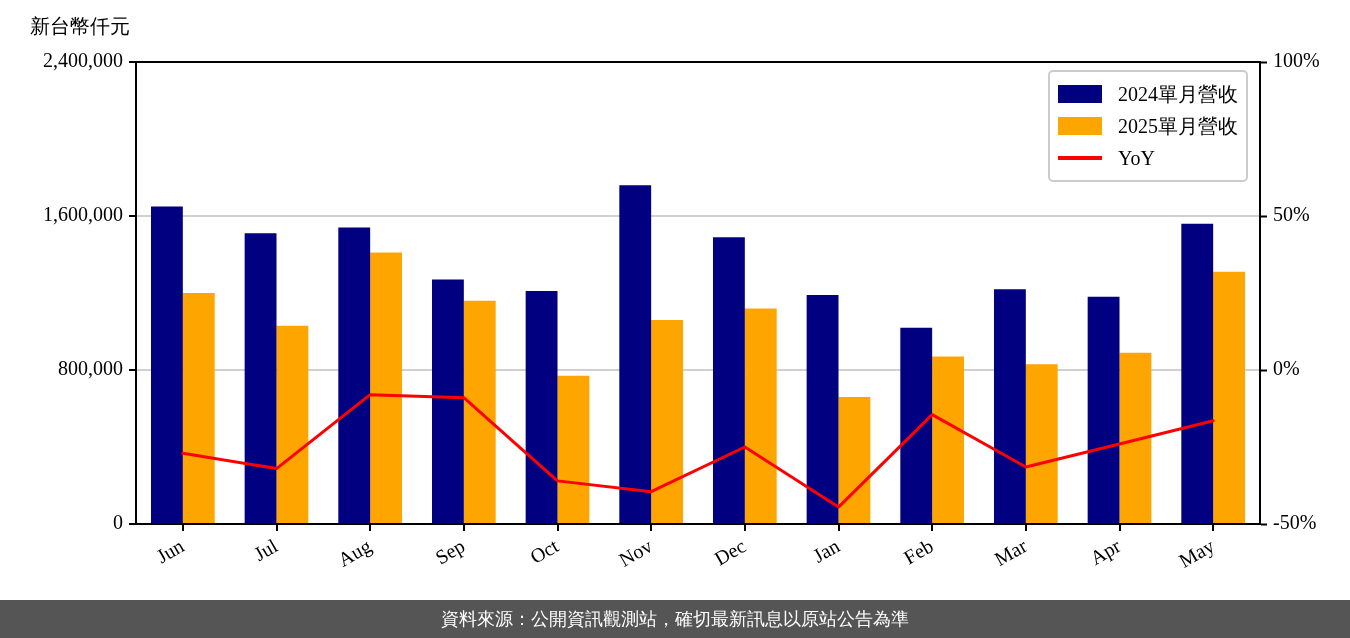 Image resolution: width=1350 pixels, height=638 pixels. I want to click on x-tick-label: Oct, so click(544, 551).